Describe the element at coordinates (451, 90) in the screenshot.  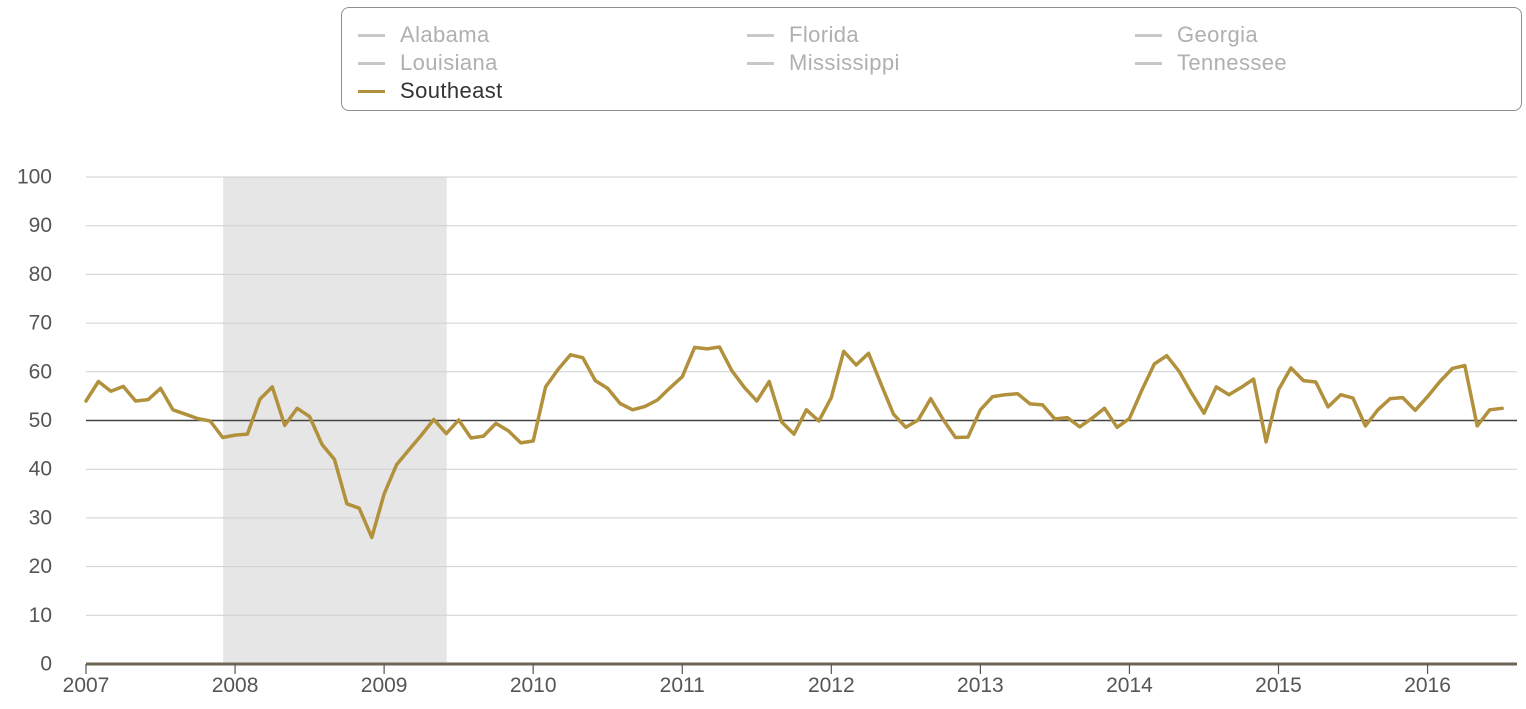
I see `legend-label-southeast: Southeast` at that location.